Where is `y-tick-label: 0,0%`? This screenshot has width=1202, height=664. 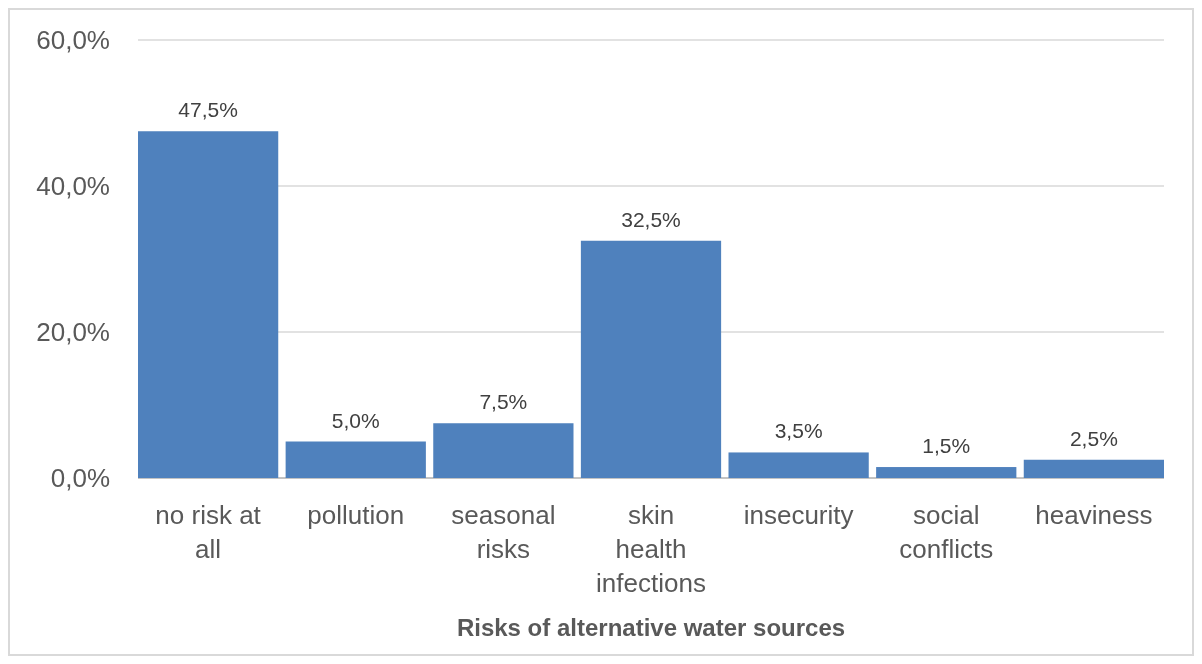 y-tick-label: 0,0% is located at coordinates (80, 478).